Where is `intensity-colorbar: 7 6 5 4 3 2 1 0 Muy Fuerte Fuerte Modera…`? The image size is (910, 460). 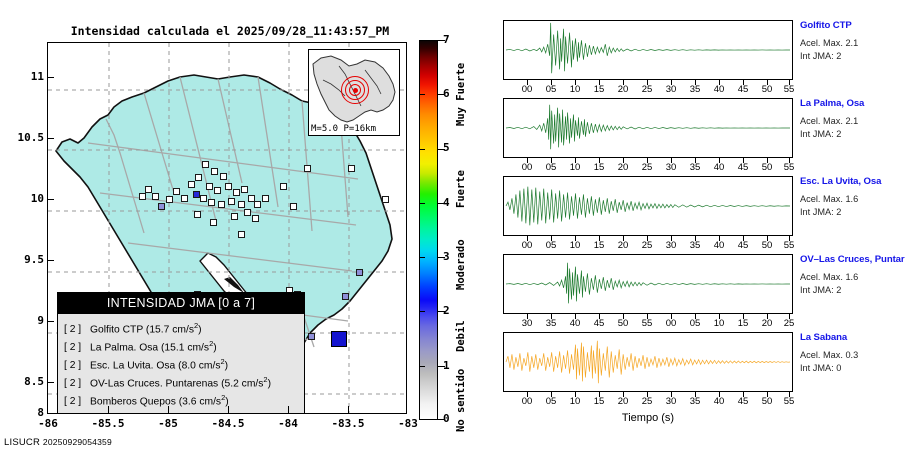 intensity-colorbar: 7 6 5 4 3 2 1 0 Muy Fuerte Fuerte Modera… is located at coordinates (445, 232).